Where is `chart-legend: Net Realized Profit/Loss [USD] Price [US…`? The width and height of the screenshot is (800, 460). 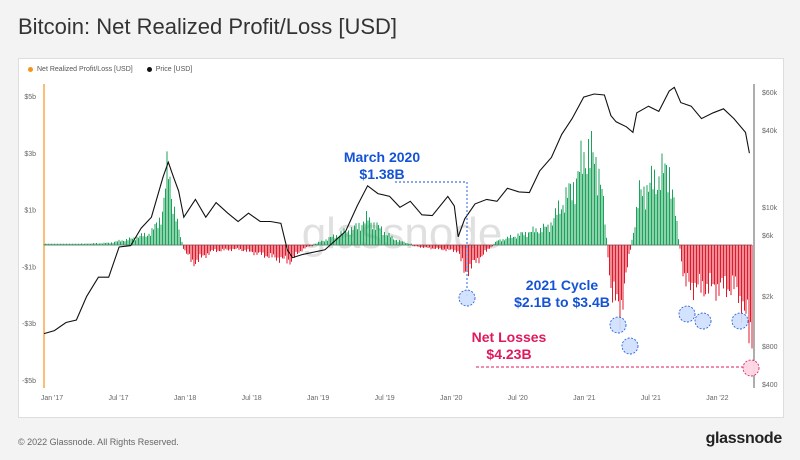
chart-legend: Net Realized Profit/Loss [USD] Price [US… is located at coordinates (110, 69).